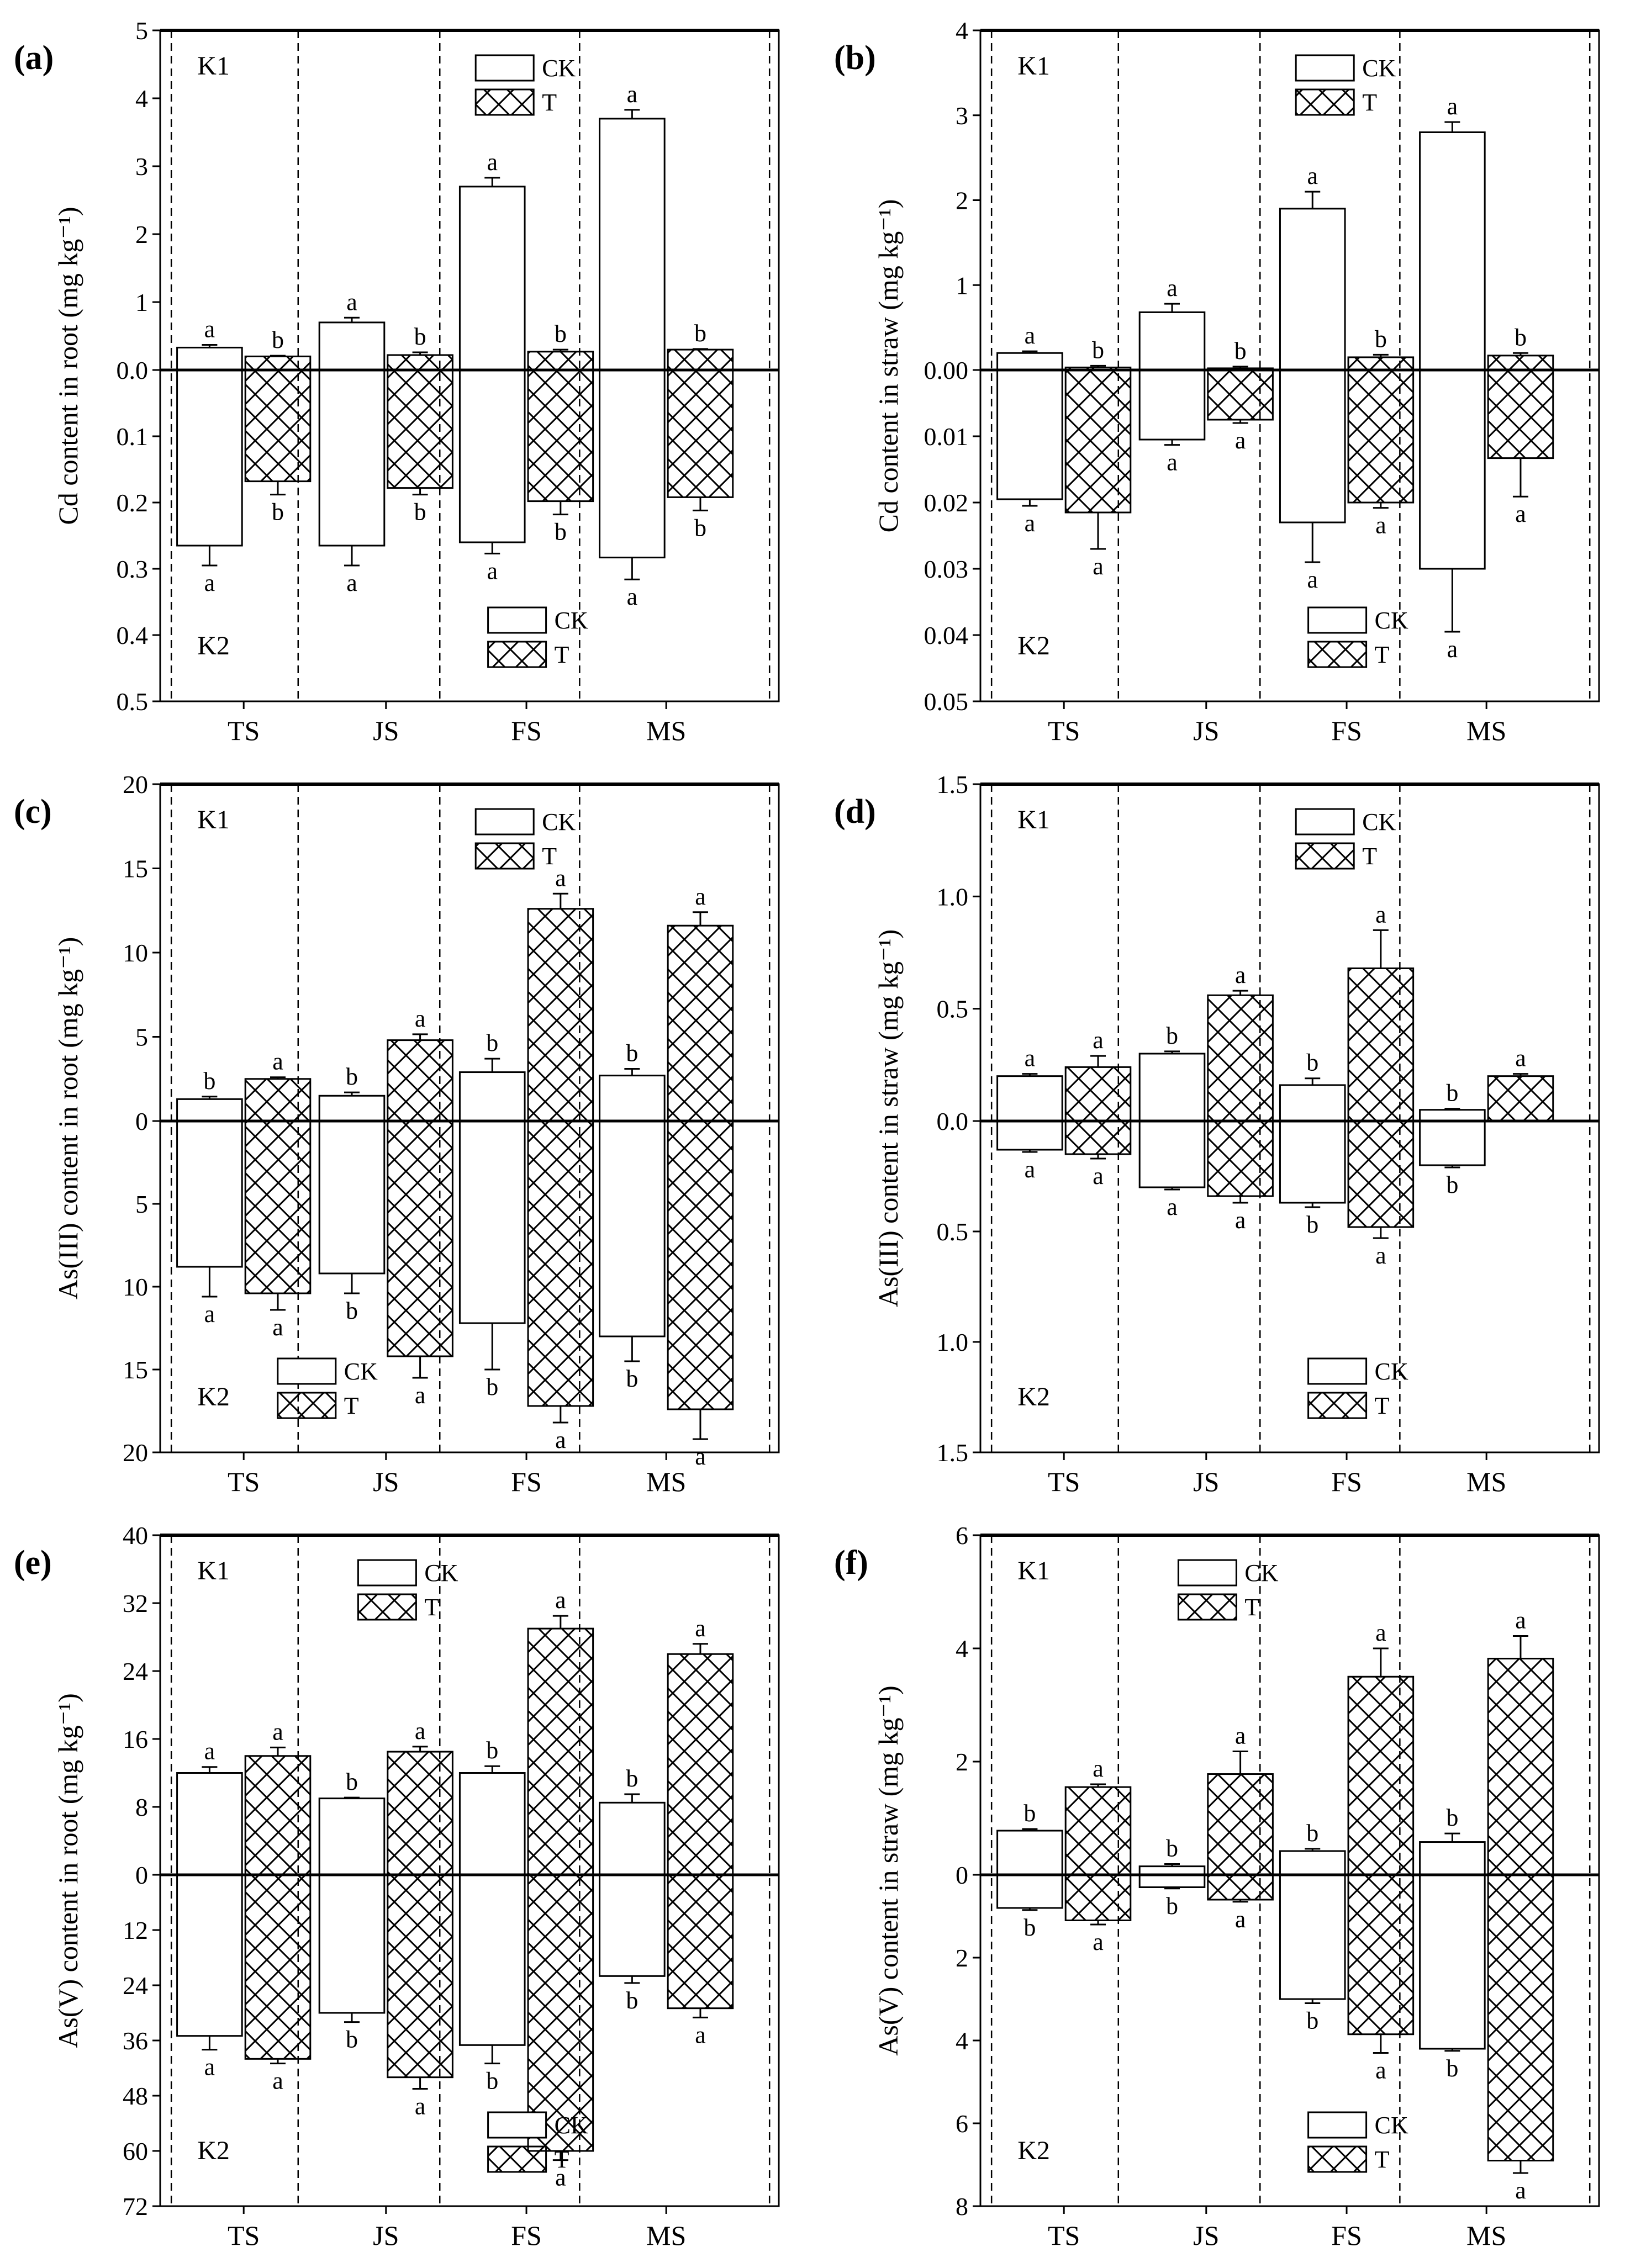 The image size is (1625, 2268). What do you see at coordinates (133, 635) in the screenshot?
I see `y-tick-label: 0.4` at bounding box center [133, 635].